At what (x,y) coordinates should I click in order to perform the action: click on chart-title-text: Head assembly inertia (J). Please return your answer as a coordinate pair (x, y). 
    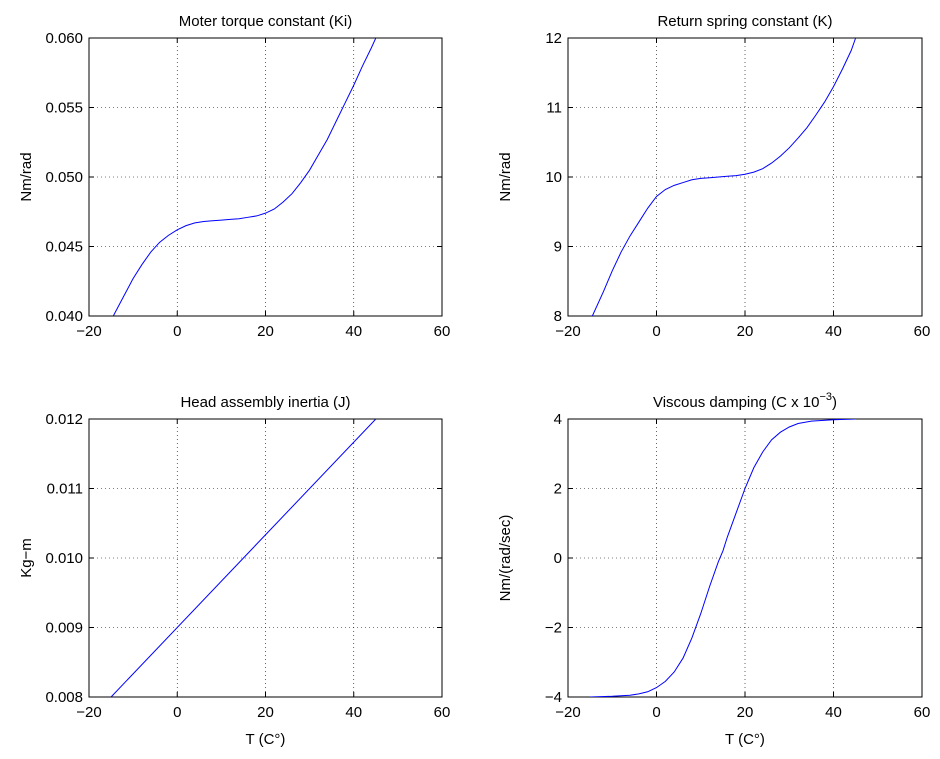
    Looking at the image, I should click on (265, 402).